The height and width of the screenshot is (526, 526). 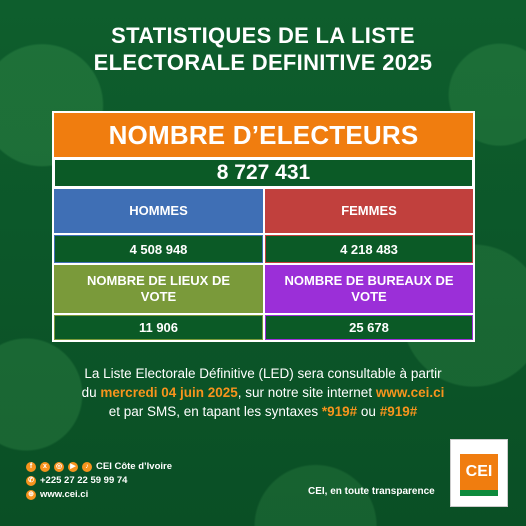 What do you see at coordinates (369, 211) in the screenshot?
I see `femmes-label: FEMMES` at bounding box center [369, 211].